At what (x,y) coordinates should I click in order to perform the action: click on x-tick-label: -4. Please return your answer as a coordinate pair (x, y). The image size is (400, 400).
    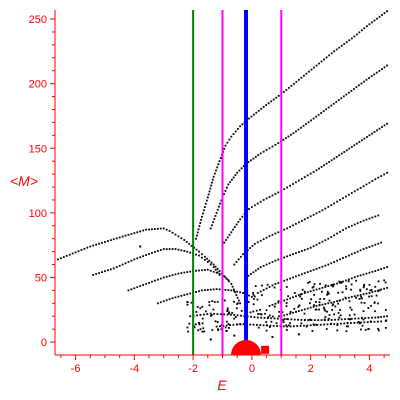
    Looking at the image, I should click on (134, 369).